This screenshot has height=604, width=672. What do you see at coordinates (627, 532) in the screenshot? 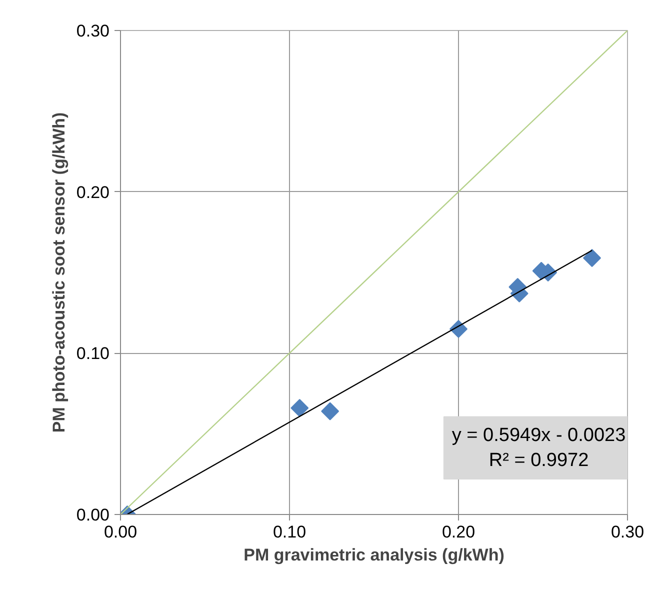
I see `x-tick-label: 0.30` at bounding box center [627, 532].